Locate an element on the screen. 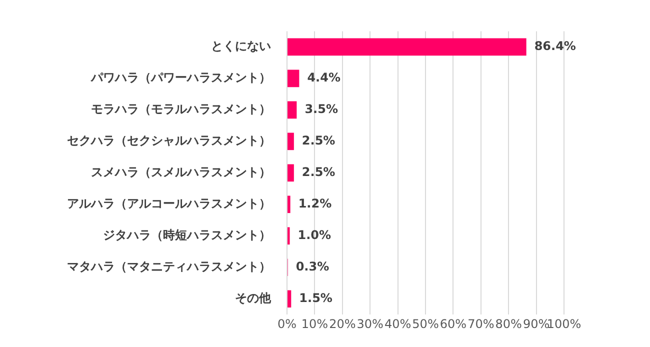  x-tick-label: 30% is located at coordinates (370, 323).